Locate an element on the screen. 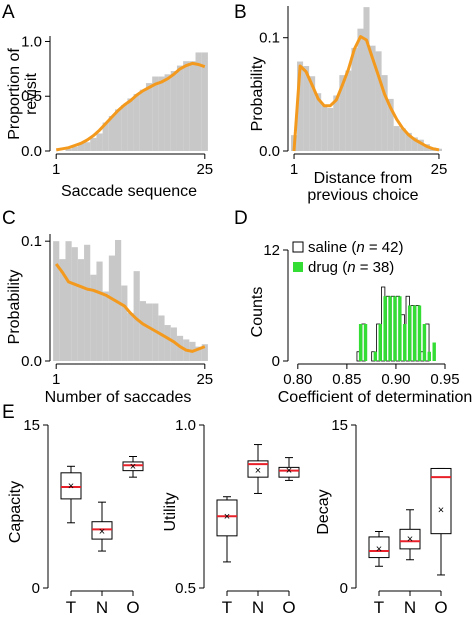 This screenshot has height=617, width=474. legend-saline-swatch is located at coordinates (298, 247).